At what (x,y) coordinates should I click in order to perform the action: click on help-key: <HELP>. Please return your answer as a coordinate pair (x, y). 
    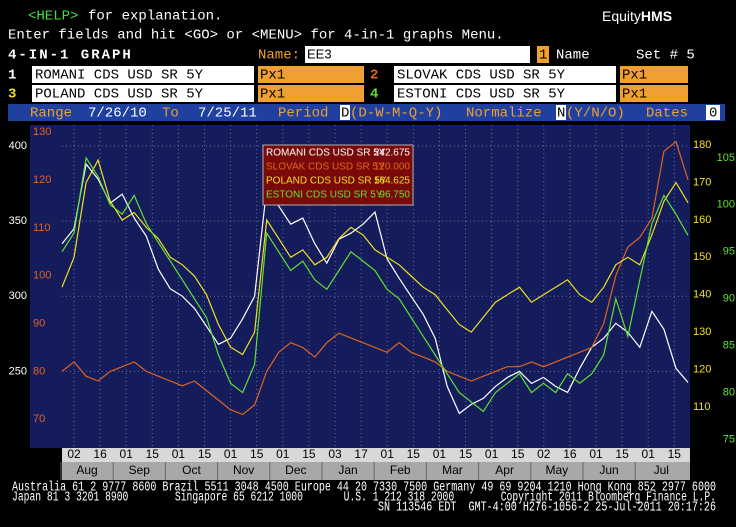
    Looking at the image, I should click on (53, 17).